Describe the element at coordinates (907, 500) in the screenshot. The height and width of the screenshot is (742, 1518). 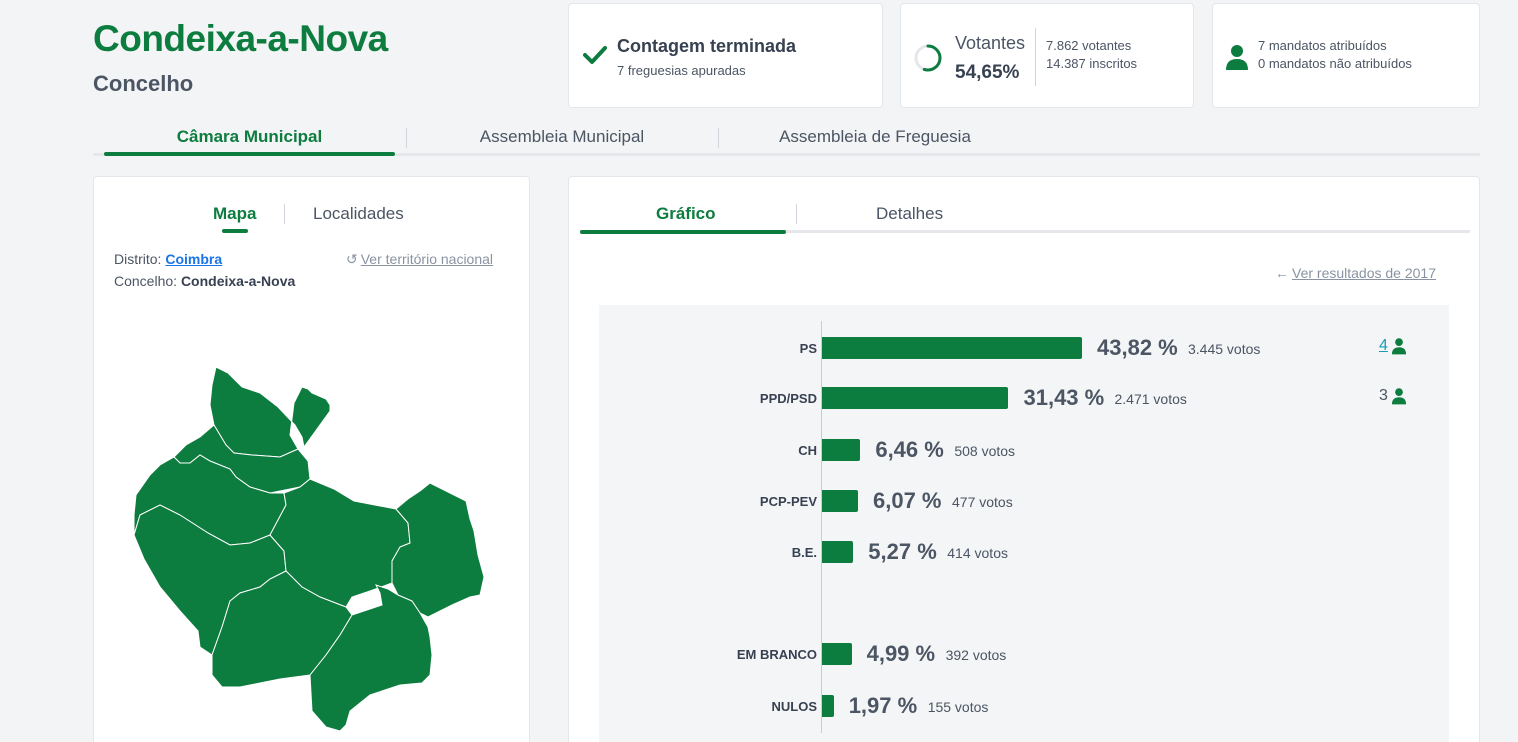
I see `bar-percent-label: 6,07 %` at that location.